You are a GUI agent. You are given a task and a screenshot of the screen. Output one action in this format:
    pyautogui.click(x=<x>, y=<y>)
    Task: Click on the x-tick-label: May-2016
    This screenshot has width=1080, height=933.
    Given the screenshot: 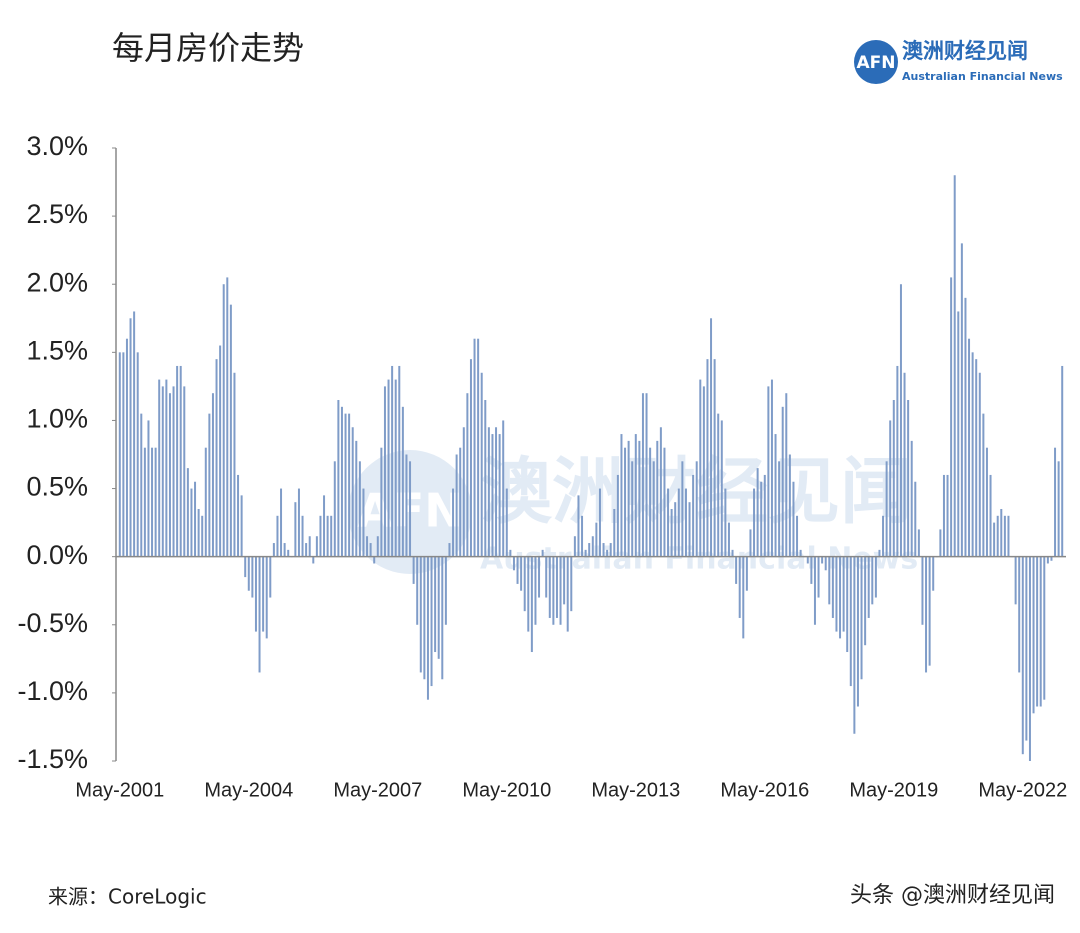 What is the action you would take?
    pyautogui.click(x=764, y=790)
    